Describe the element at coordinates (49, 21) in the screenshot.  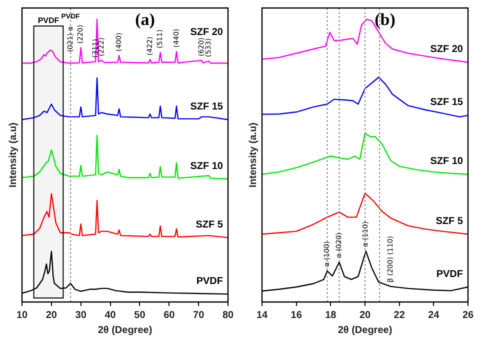
I see `band-label: PVDF` at that location.